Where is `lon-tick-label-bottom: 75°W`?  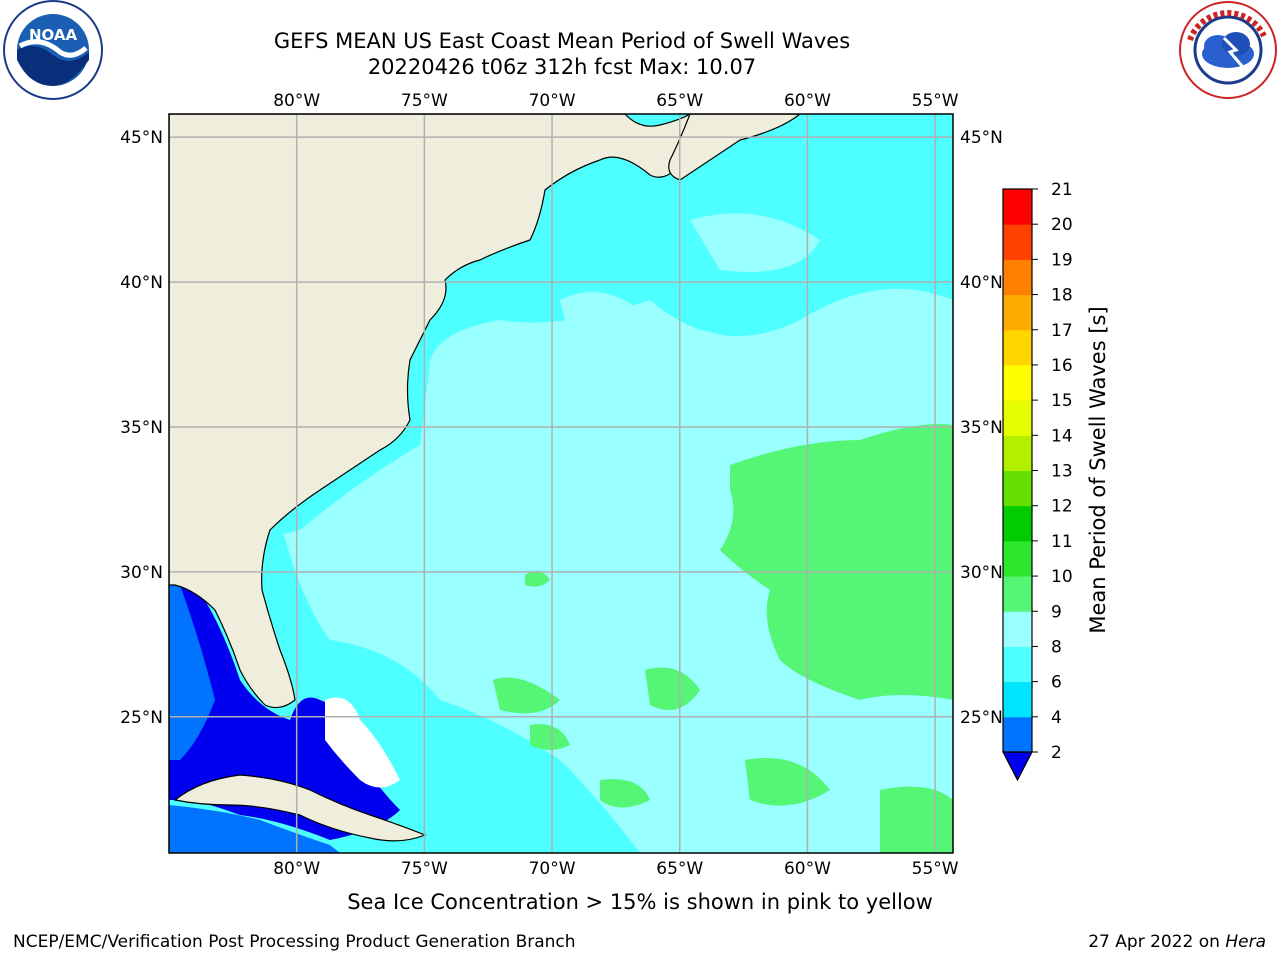 lon-tick-label-bottom: 75°W is located at coordinates (424, 869).